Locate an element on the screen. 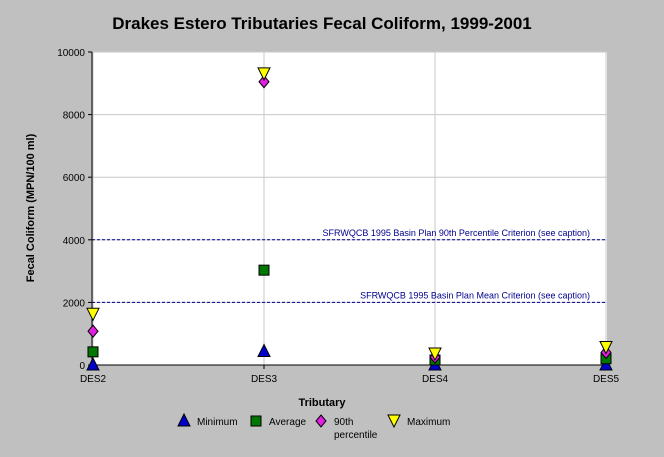  x-tick-label: DES4 is located at coordinates (435, 379).